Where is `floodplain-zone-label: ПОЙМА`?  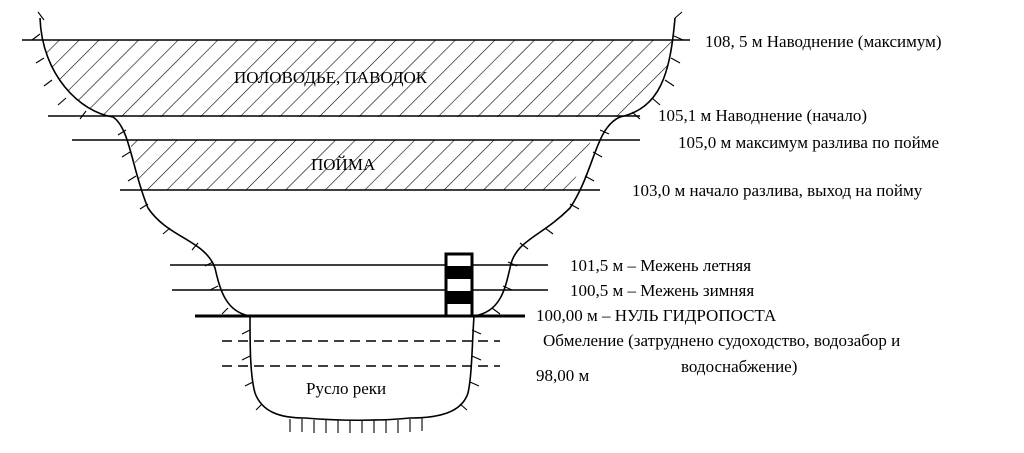 floodplain-zone-label: ПОЙМА is located at coordinates (343, 164).